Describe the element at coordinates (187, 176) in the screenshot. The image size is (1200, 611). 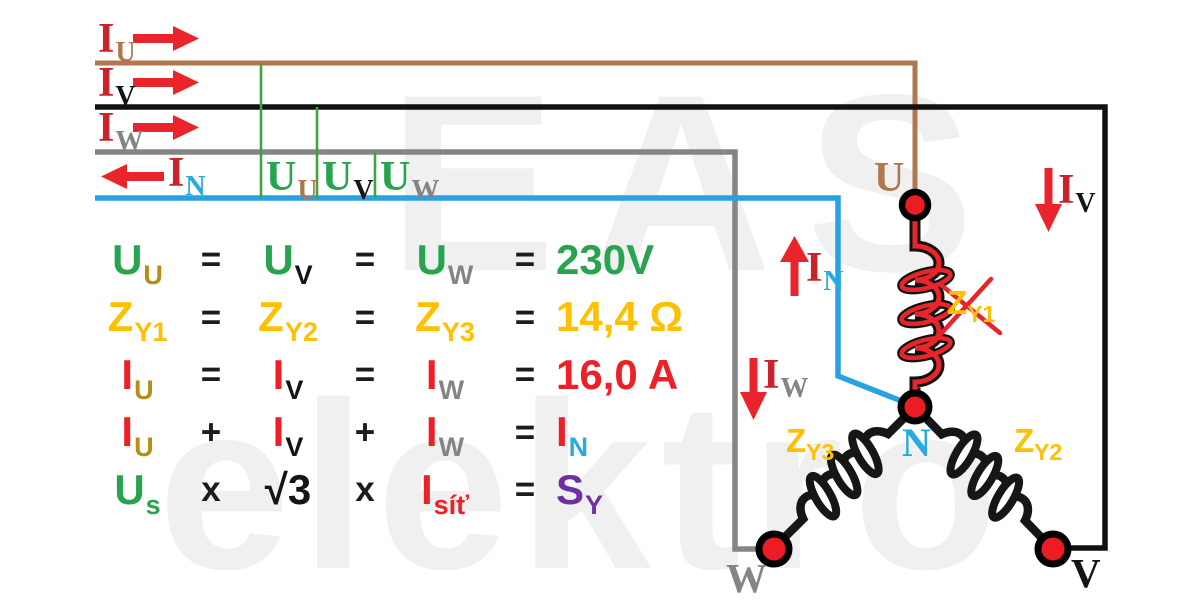
I see `bus-label-in: IN` at that location.